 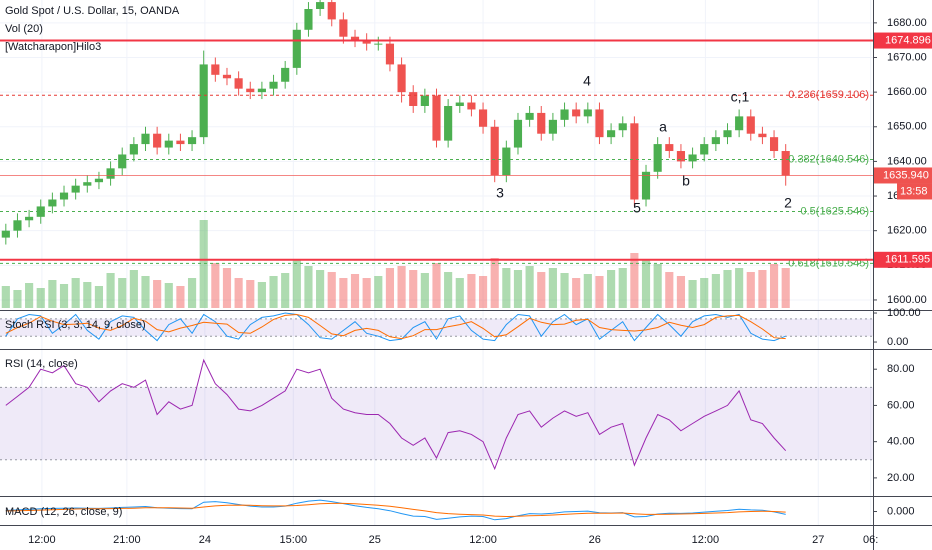 I want to click on indicator-label: Vol (20), so click(x=24, y=29).